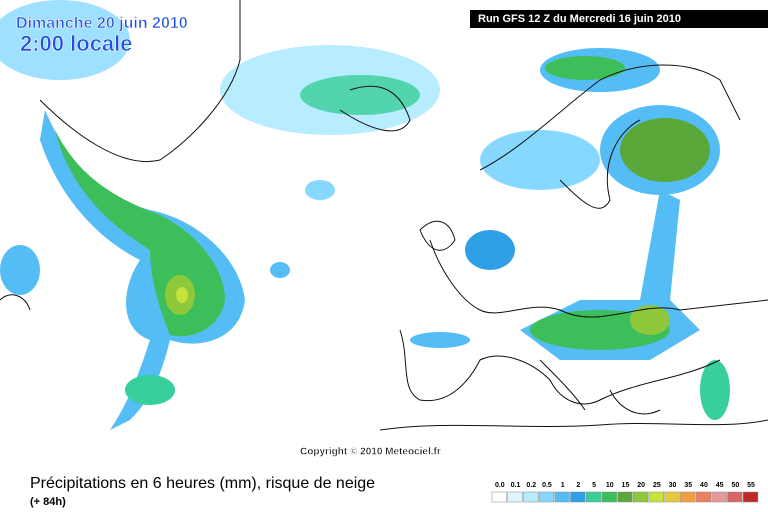  What do you see at coordinates (48, 502) in the screenshot?
I see `lead-time: (+ 84h)` at bounding box center [48, 502].